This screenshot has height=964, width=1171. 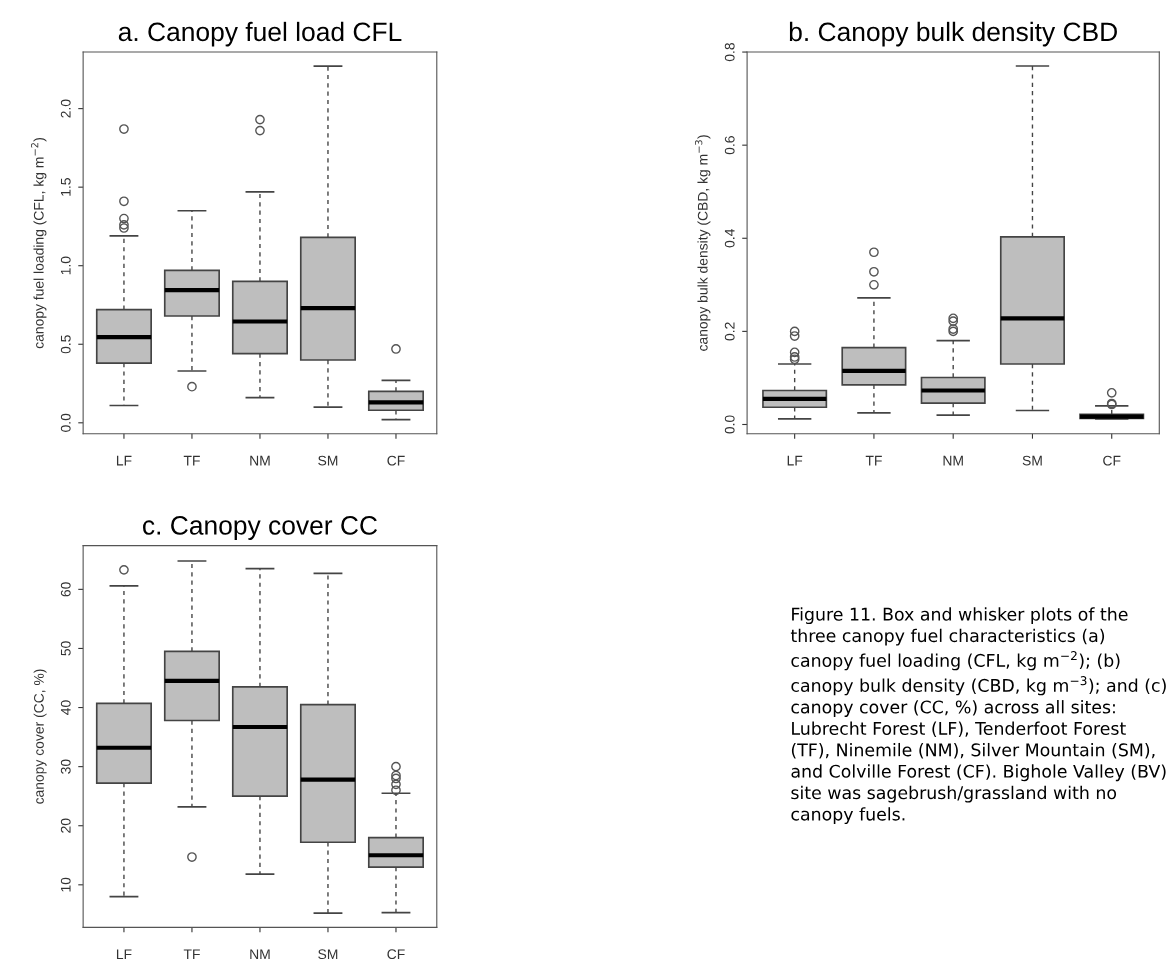 I want to click on y-tick-label: 0.2, so click(x=729, y=331).